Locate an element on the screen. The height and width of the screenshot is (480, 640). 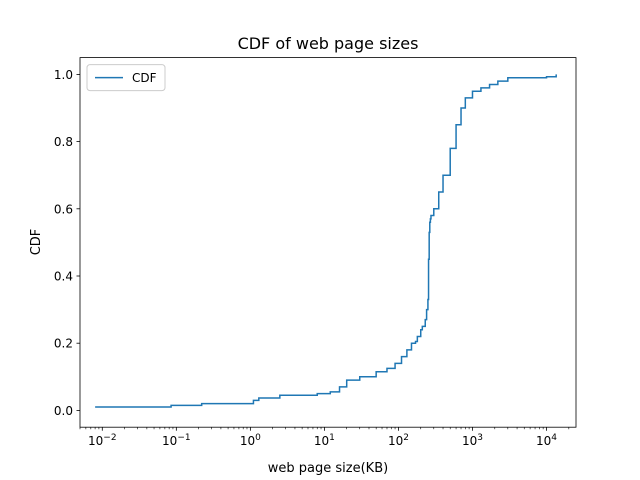
x-tick-label: 10³ is located at coordinates (472, 440).